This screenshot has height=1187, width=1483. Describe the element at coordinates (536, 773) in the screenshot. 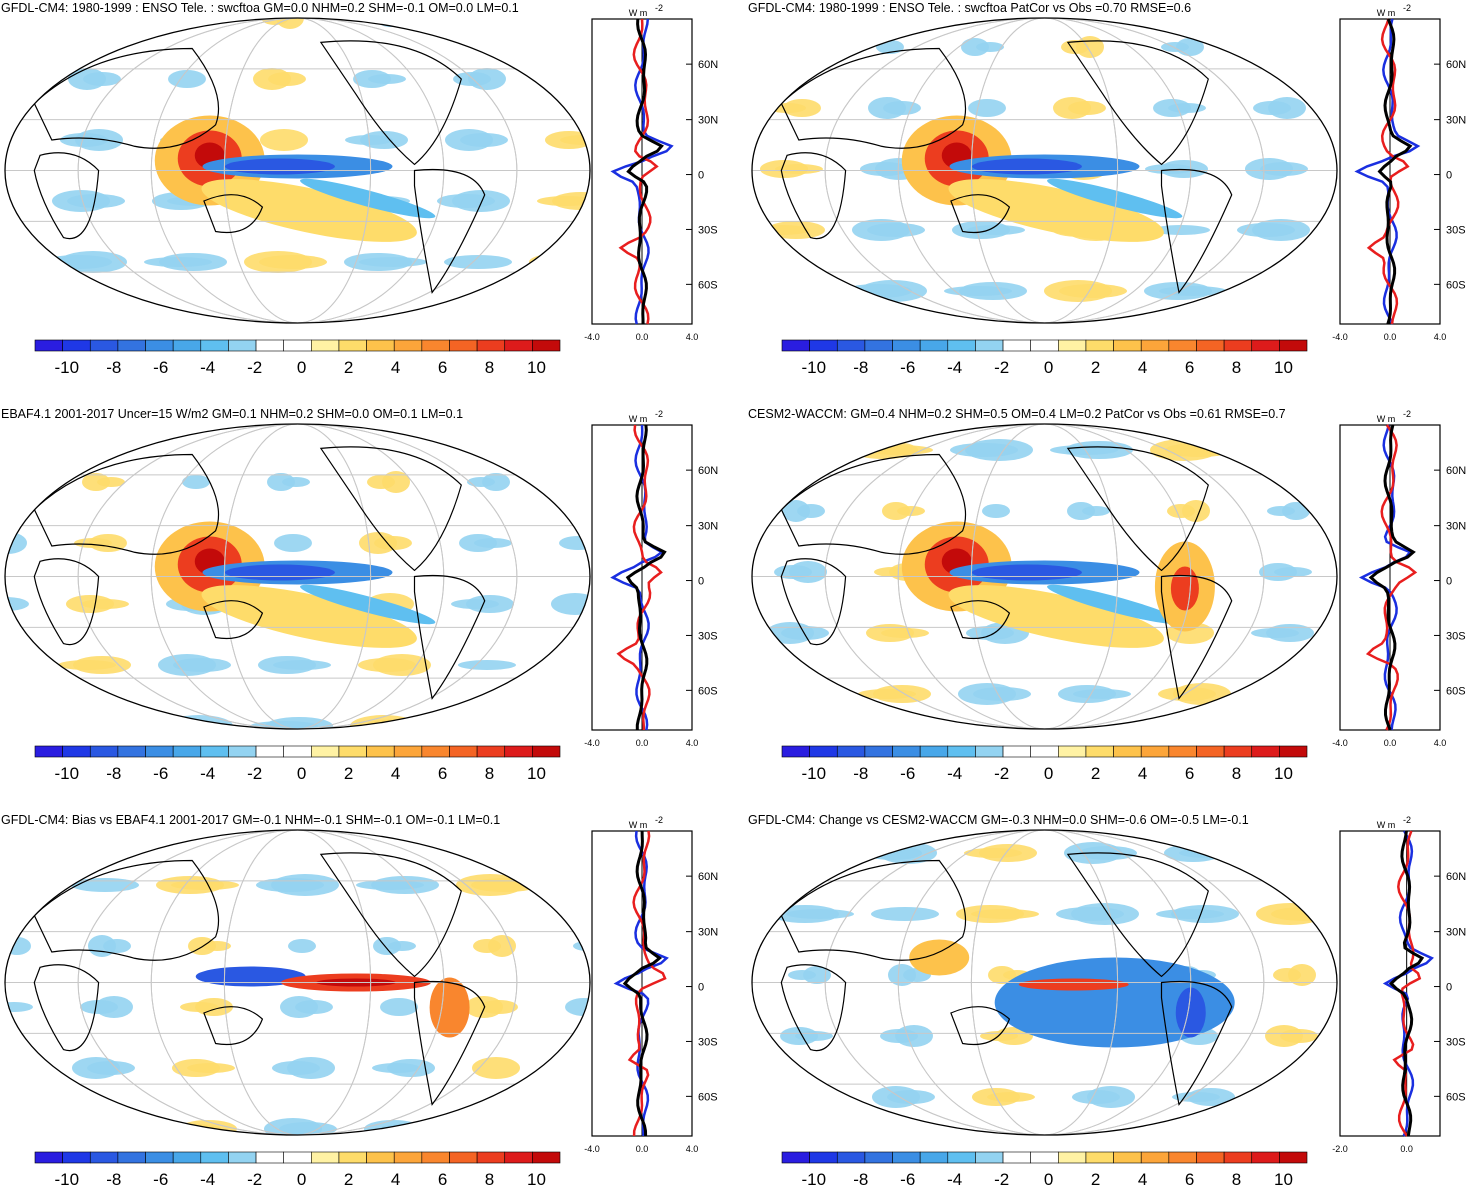

I see `colorbar-tick-label: 10` at that location.